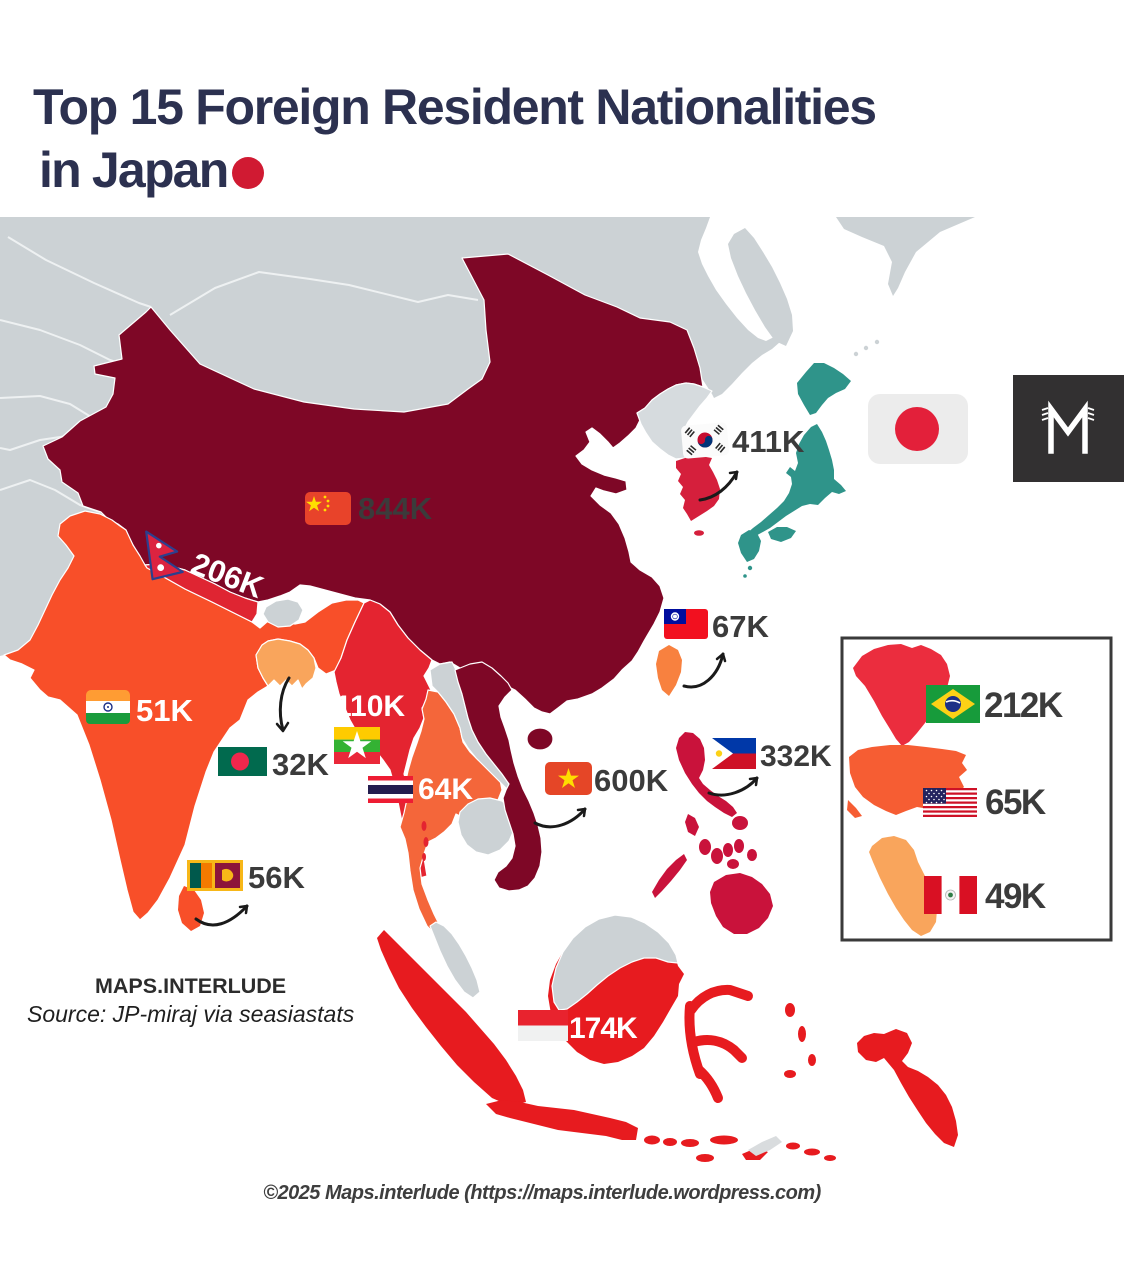 This screenshot has width=1126, height=1280. I want to click on svg-text:Source: JP-miraj via seasiasta: Source: JP-miraj via seasiastats, so click(191, 1014).